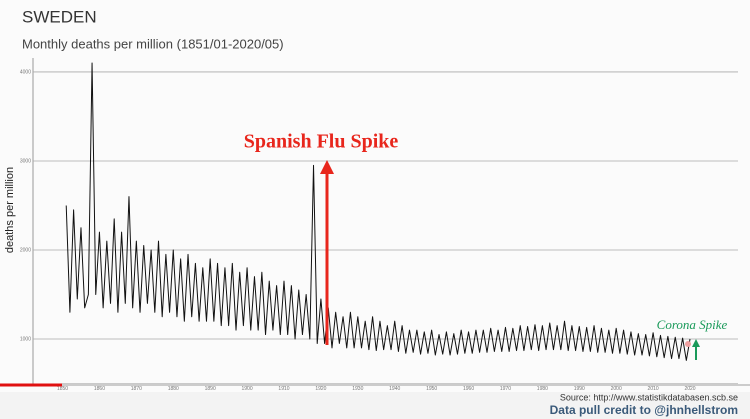  Describe the element at coordinates (468, 389) in the screenshot. I see `x-tick-label: 1960` at that location.